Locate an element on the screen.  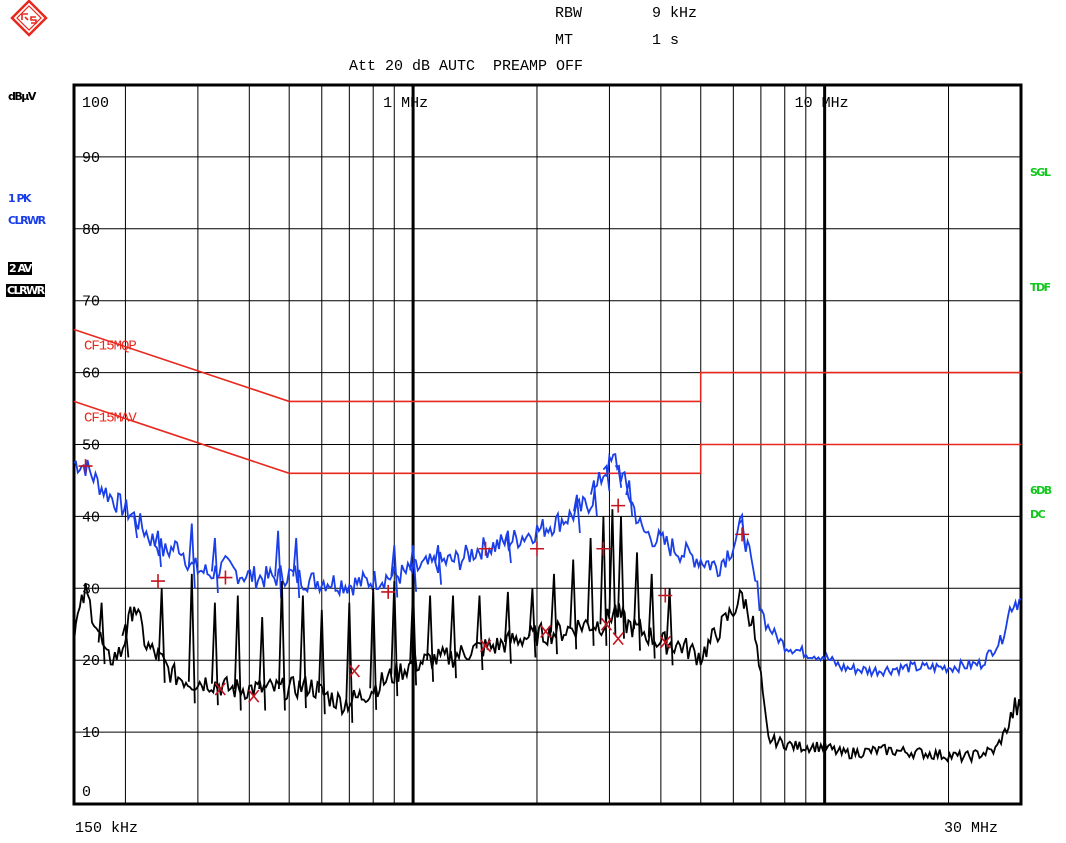
y-tick-label: 90 is located at coordinates (91, 158).